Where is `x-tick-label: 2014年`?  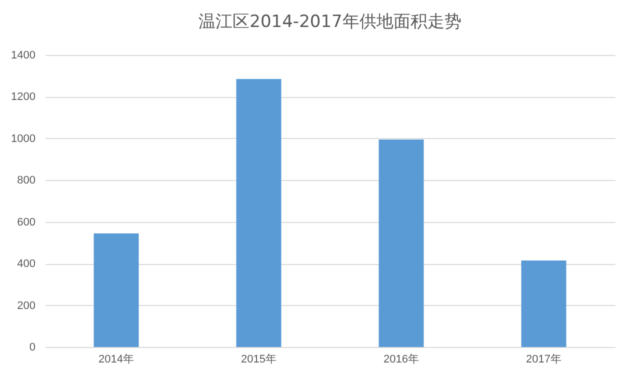 x-tick-label: 2014年 is located at coordinates (116, 360).